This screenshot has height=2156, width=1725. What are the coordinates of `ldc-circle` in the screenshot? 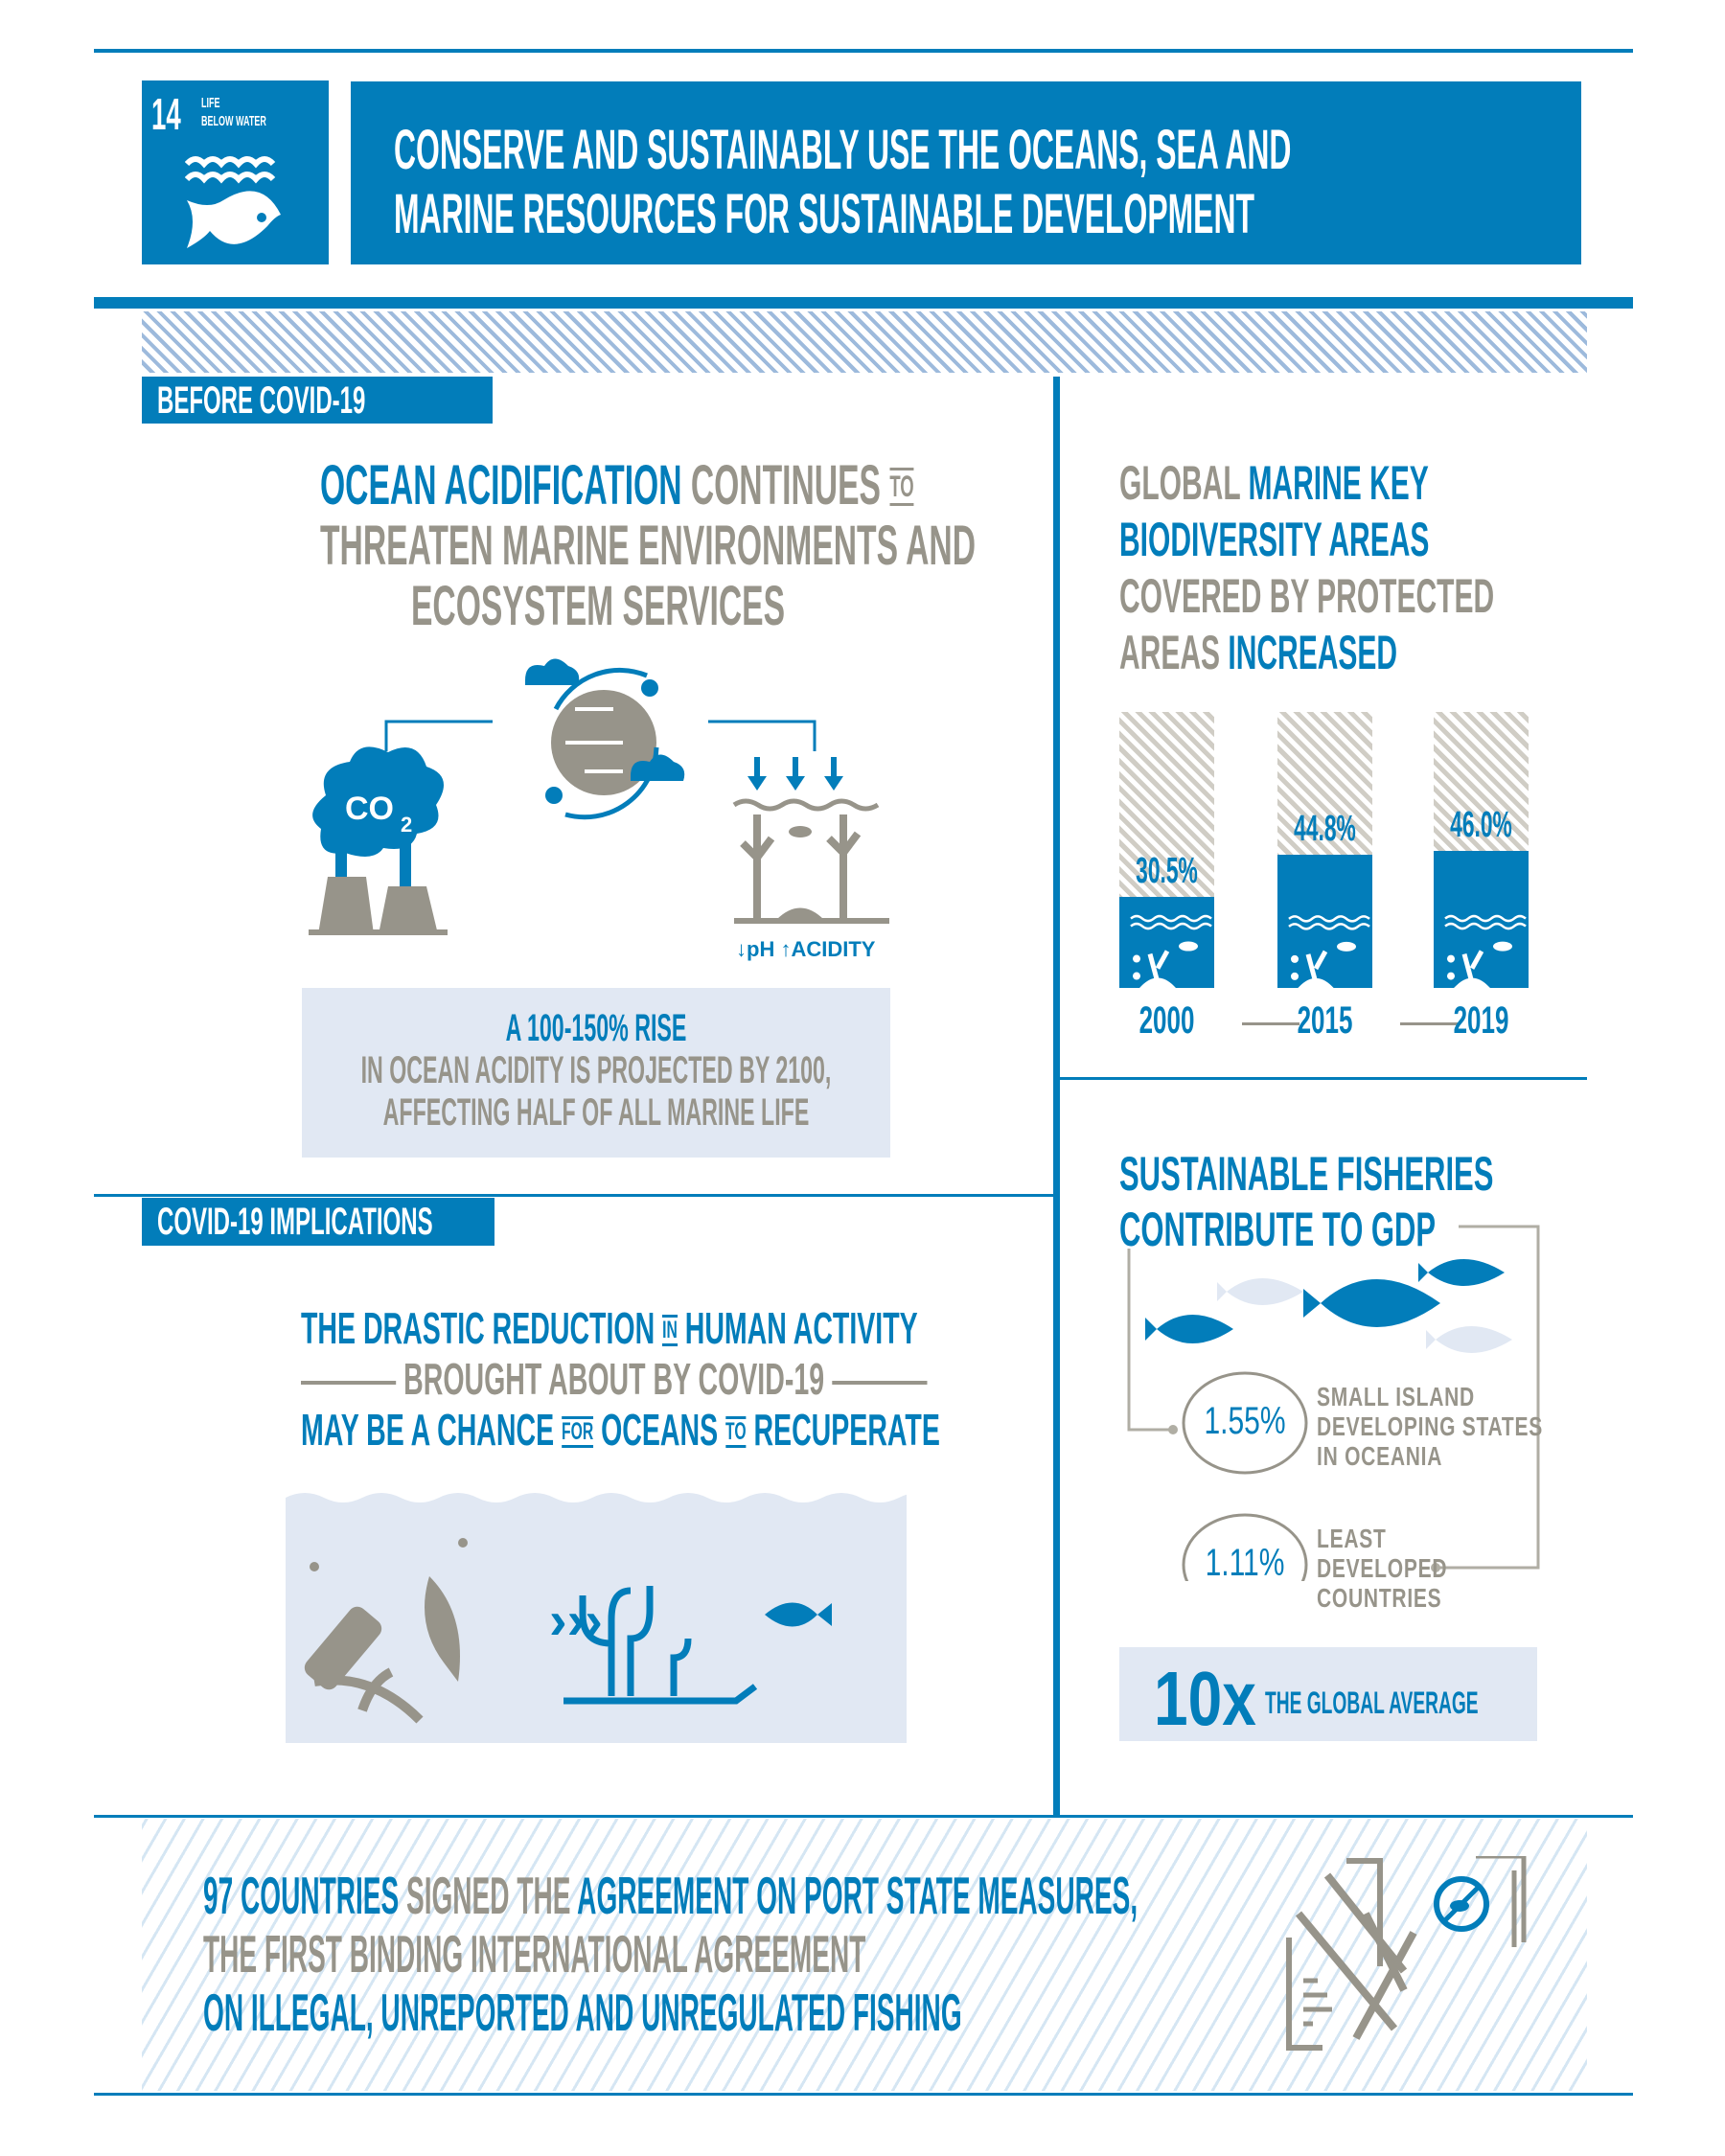 It's located at (1245, 1547).